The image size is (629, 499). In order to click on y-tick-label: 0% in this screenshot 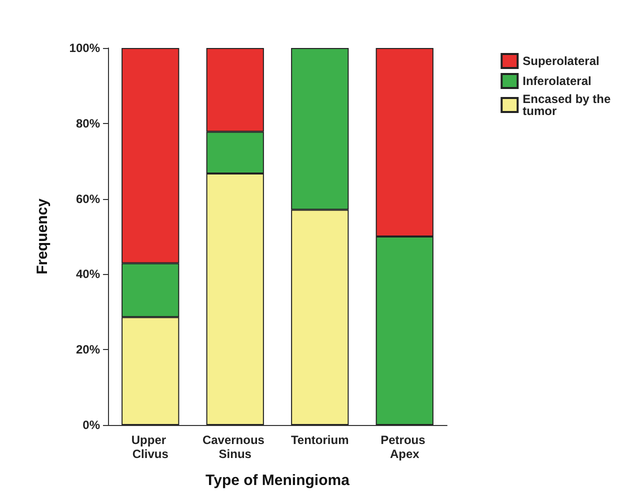, I will do `click(91, 425)`.